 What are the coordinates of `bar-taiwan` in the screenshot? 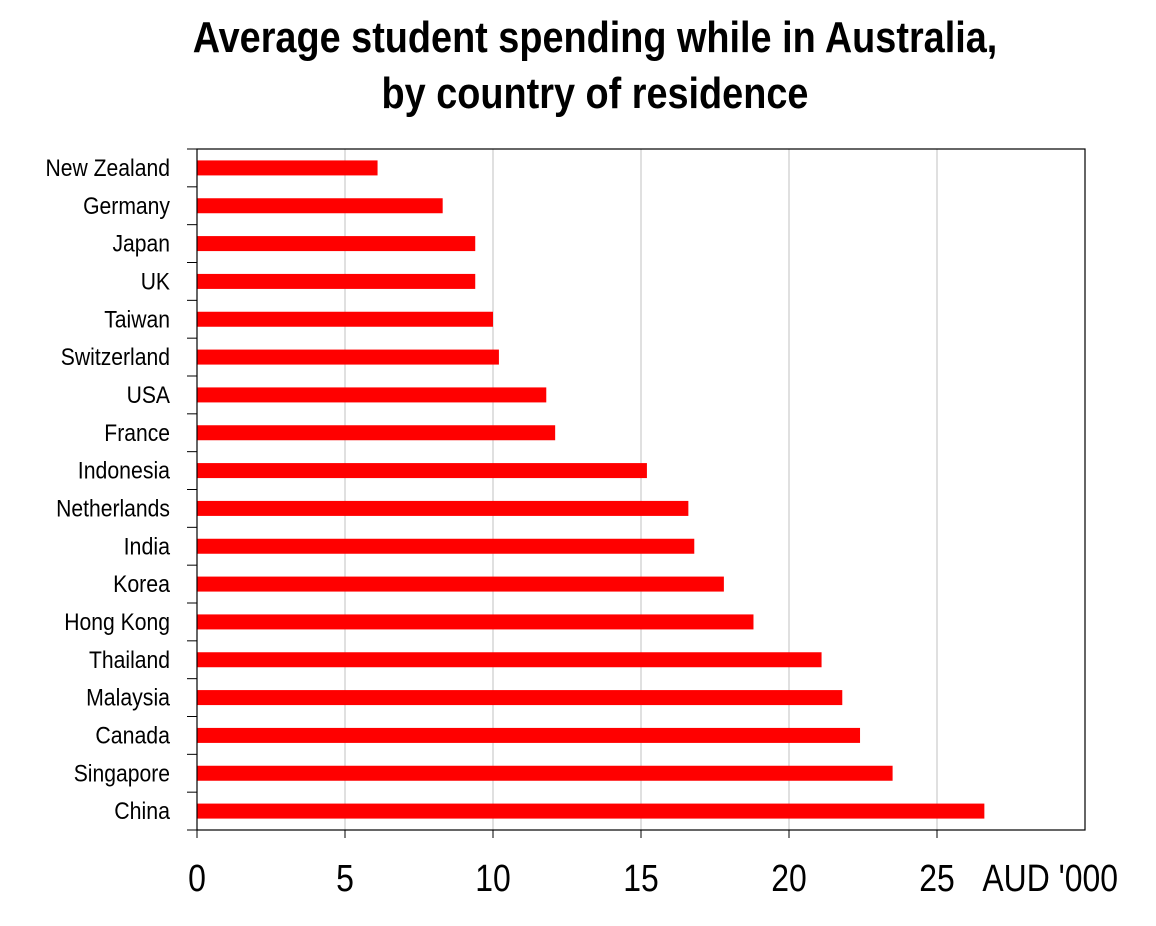 It's located at (345, 319).